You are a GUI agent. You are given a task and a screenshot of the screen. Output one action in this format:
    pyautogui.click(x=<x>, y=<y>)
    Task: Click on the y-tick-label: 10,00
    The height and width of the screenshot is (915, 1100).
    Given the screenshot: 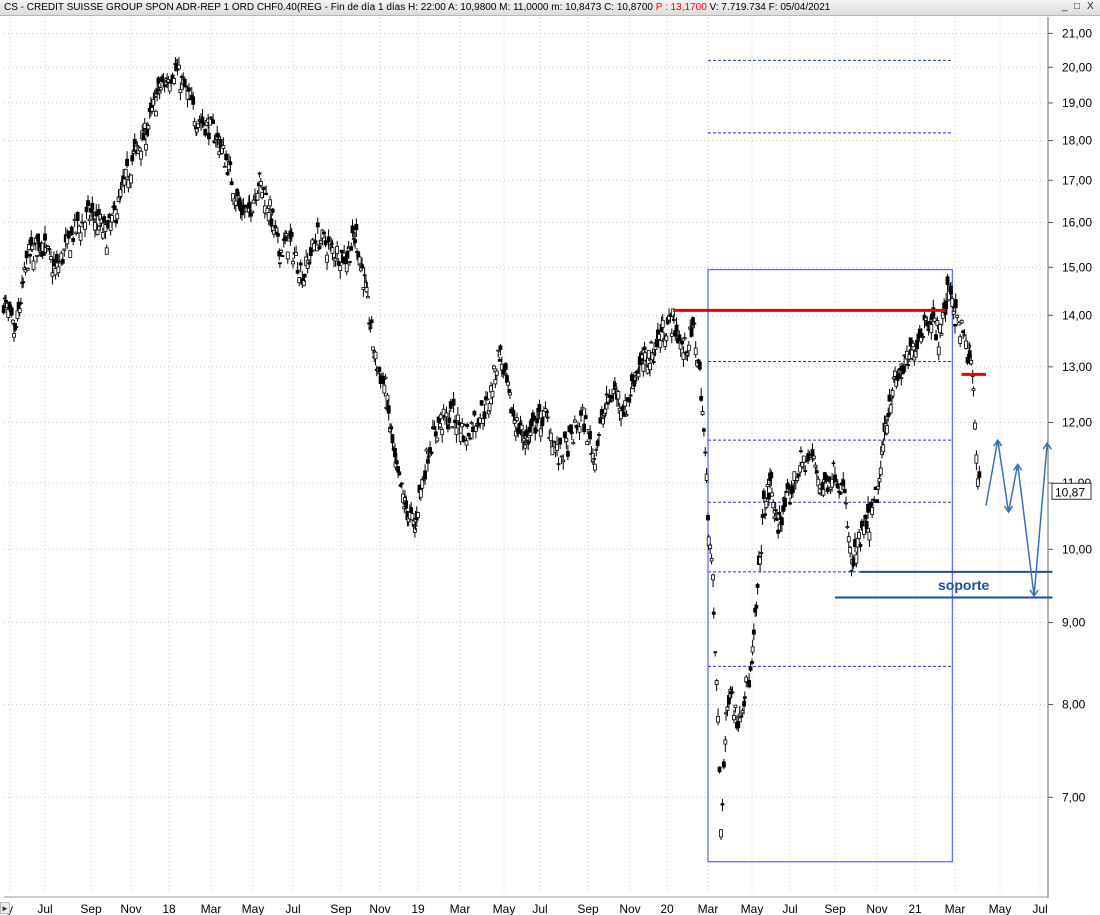 What is the action you would take?
    pyautogui.click(x=1077, y=549)
    